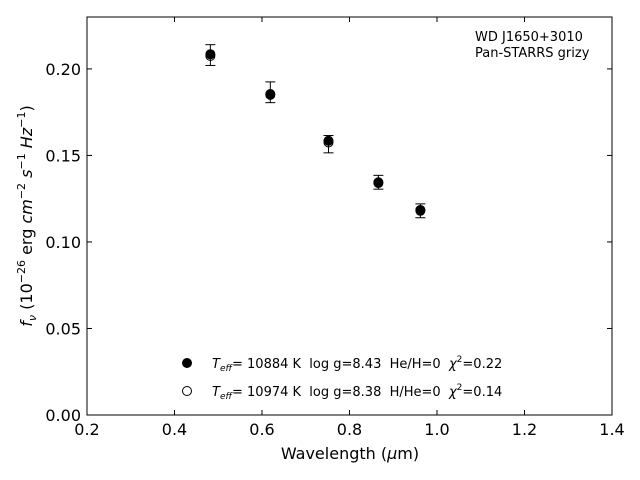 This screenshot has width=640, height=480. What do you see at coordinates (187, 363) in the screenshot?
I see `legend-marker-filled` at bounding box center [187, 363].